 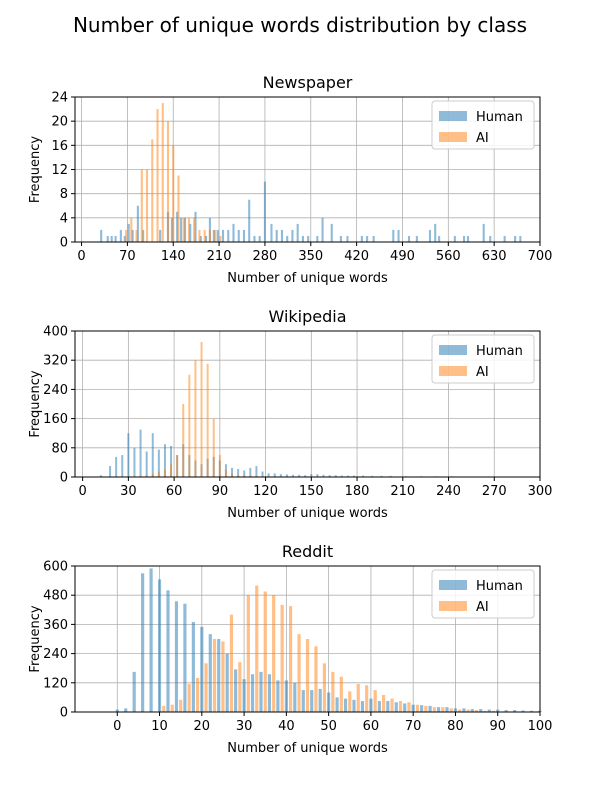 I want to click on wikipedia-legend-label-ai: AI, so click(x=482, y=372).